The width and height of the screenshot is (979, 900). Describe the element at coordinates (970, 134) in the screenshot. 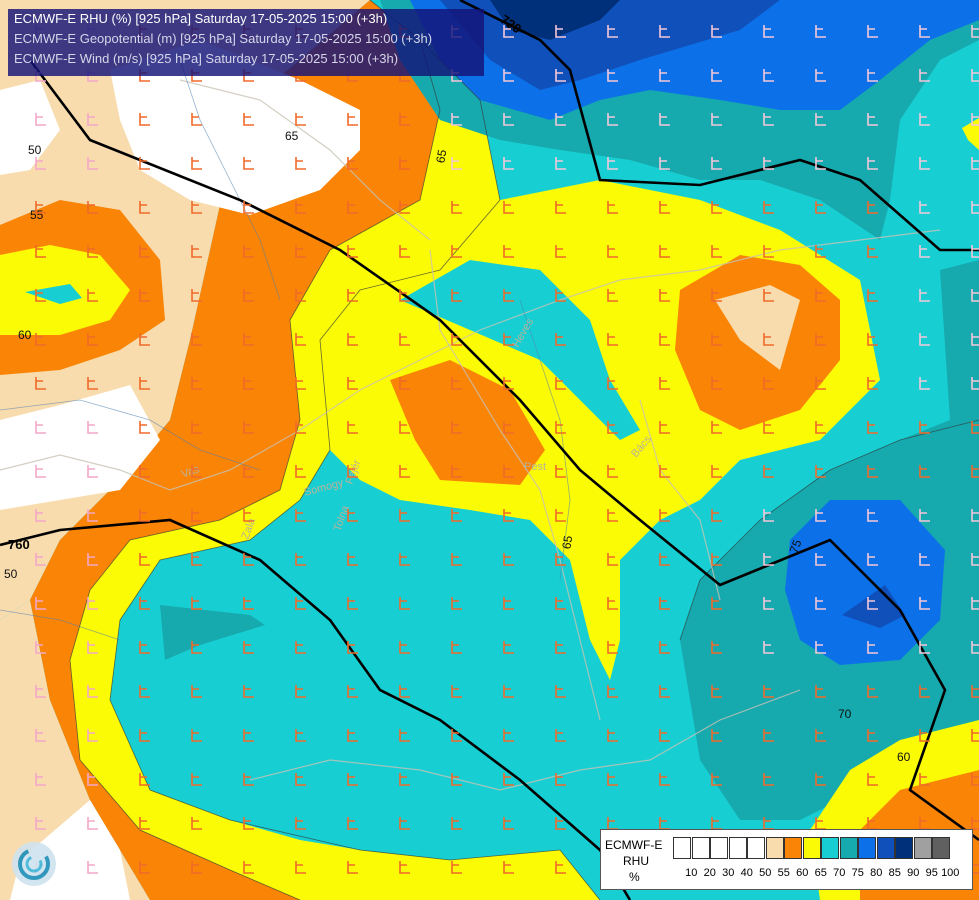

I see `rh-65-patch-northeast` at that location.